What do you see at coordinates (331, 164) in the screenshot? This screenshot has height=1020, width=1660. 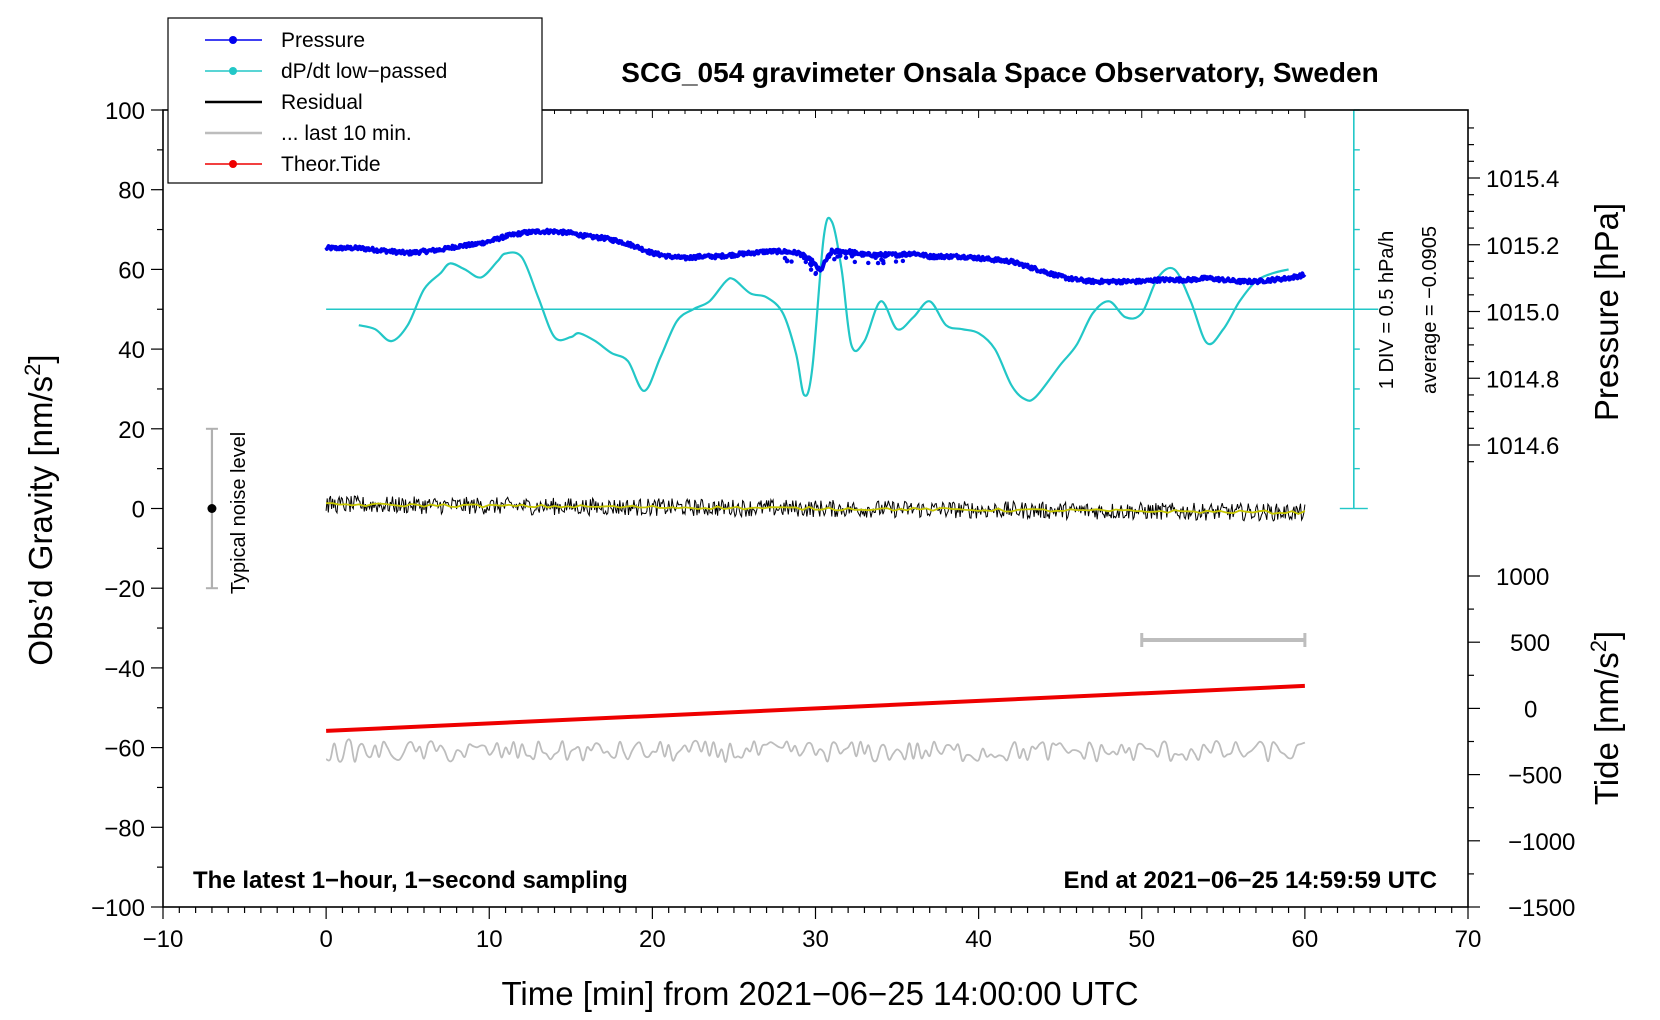 I see `legend-label-tide: Theor.Tide` at bounding box center [331, 164].